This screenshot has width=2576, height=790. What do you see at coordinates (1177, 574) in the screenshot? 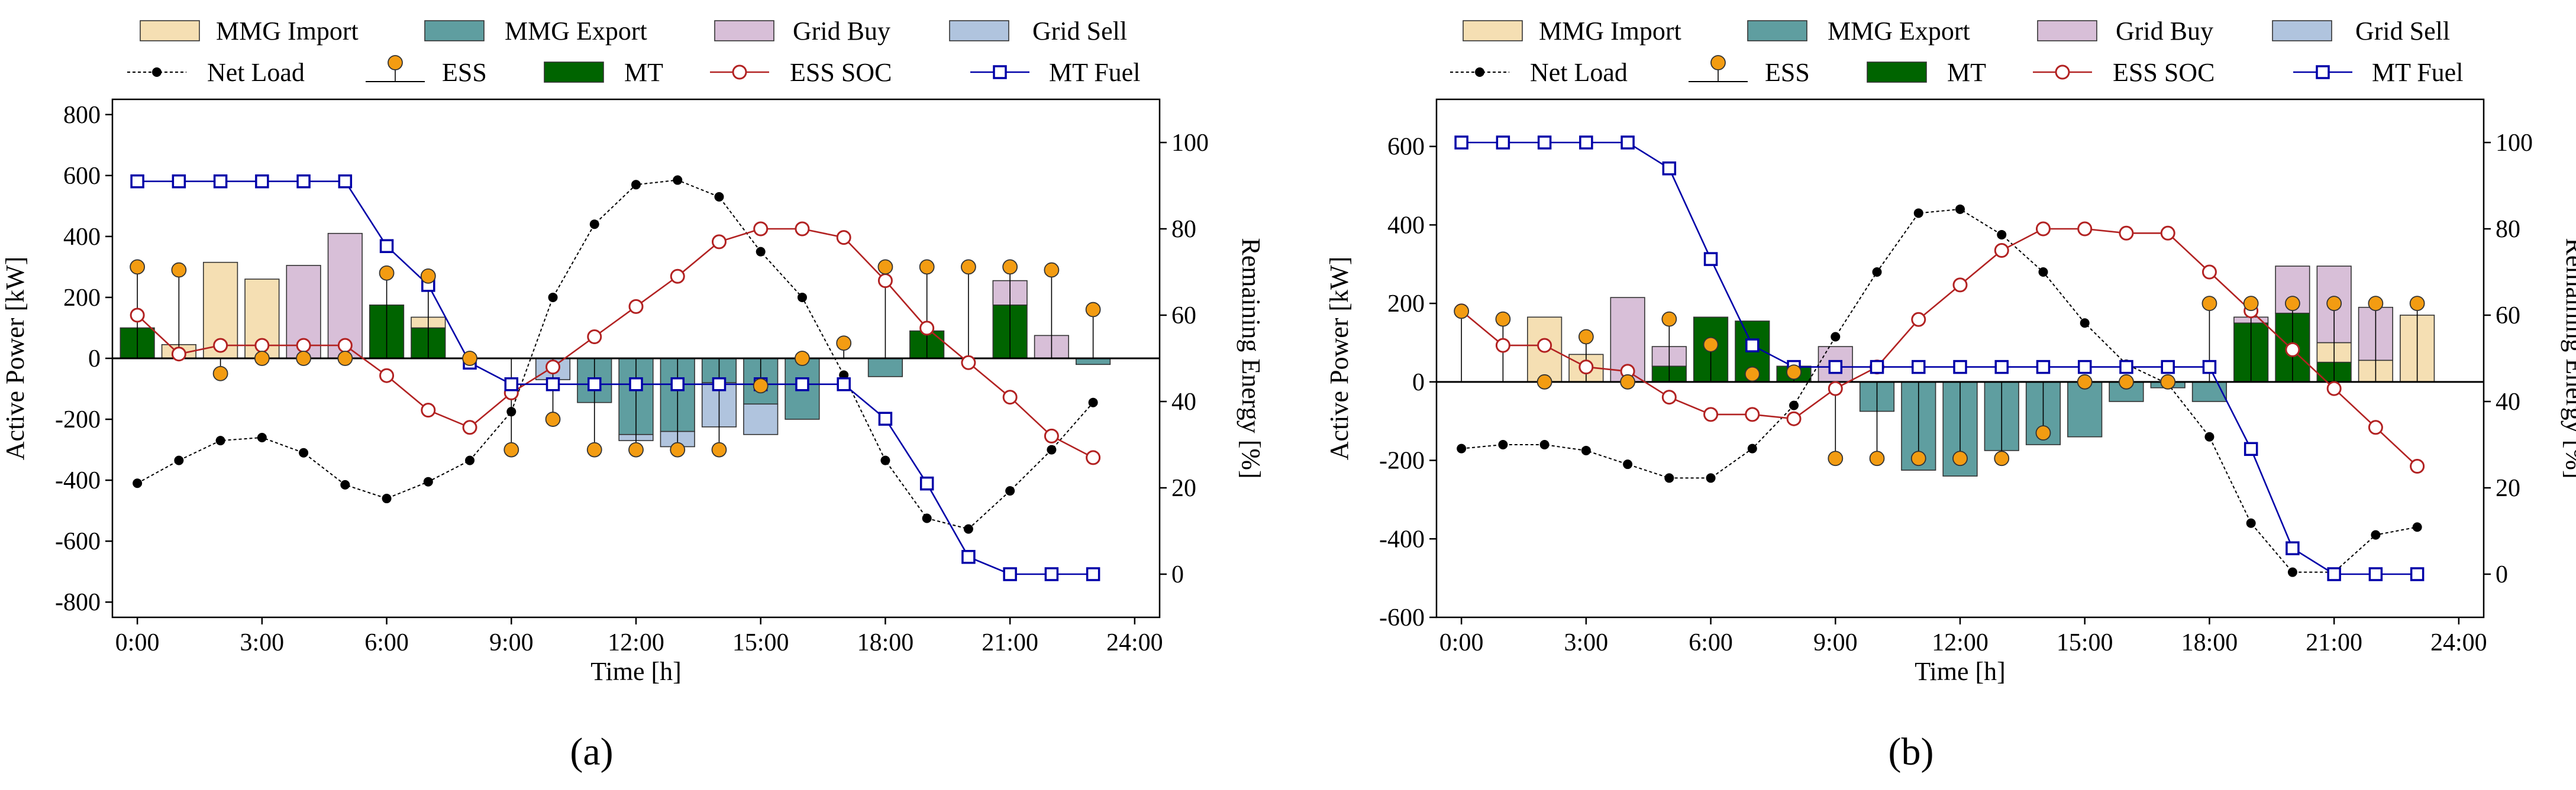
I see `y-right-tick-label: 0` at bounding box center [1177, 574].